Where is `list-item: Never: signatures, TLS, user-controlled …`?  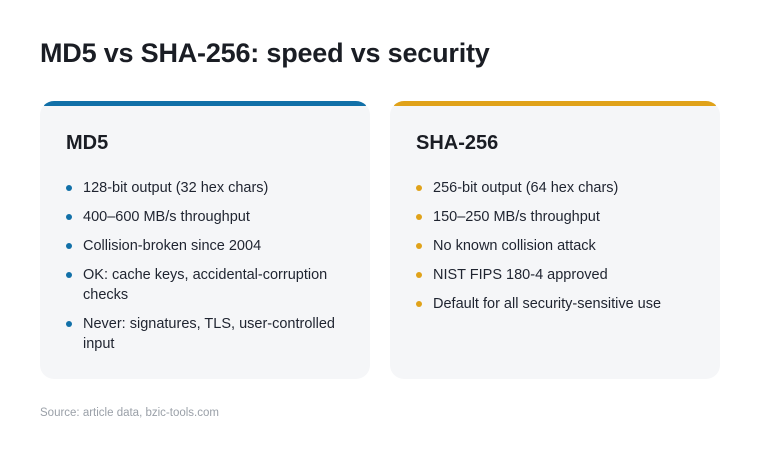 list-item: Never: signatures, TLS, user-controlled … is located at coordinates (209, 334).